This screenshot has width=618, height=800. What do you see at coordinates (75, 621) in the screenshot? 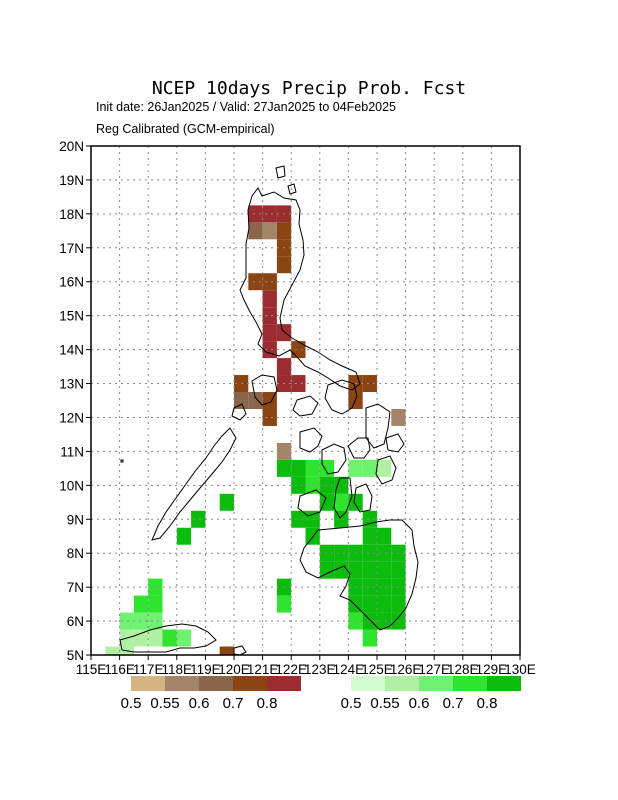
I see `y-tick-label: 6N` at bounding box center [75, 621].